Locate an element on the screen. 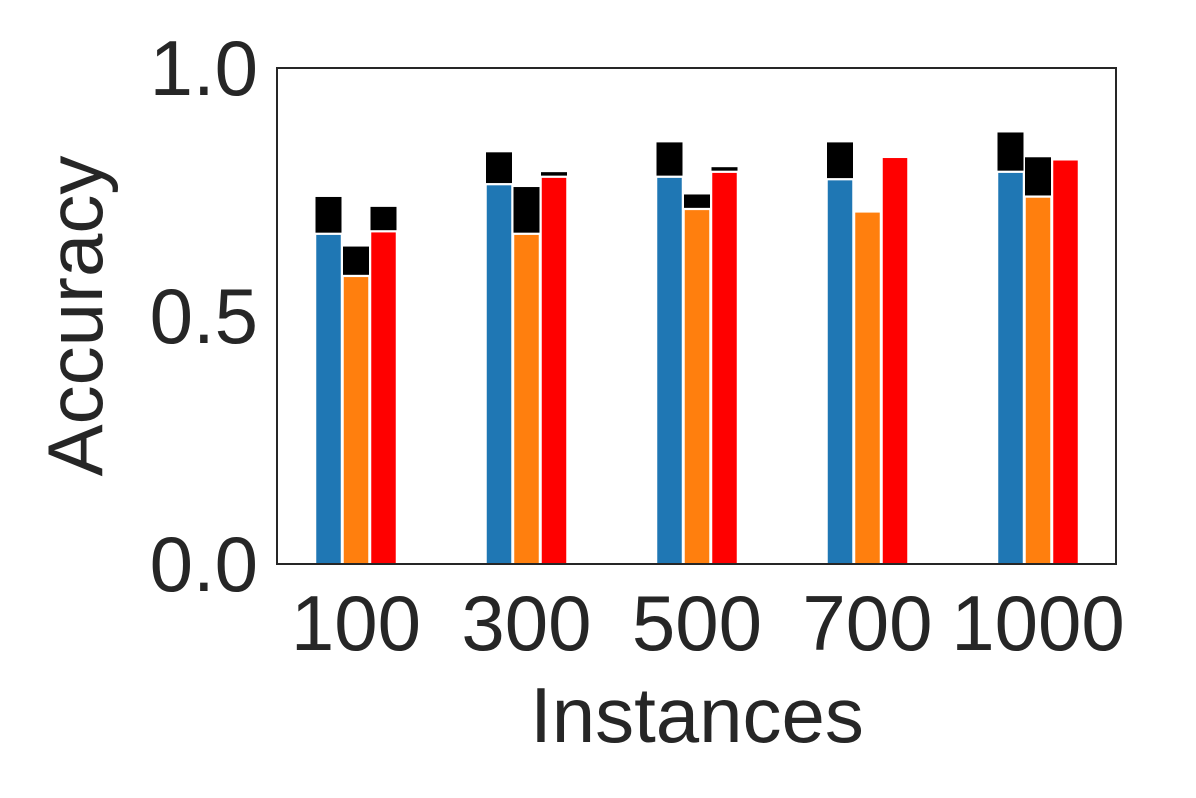 The image size is (1196, 798). y-tick-labels: 0.0 0.5 1.0 is located at coordinates (204, 316).